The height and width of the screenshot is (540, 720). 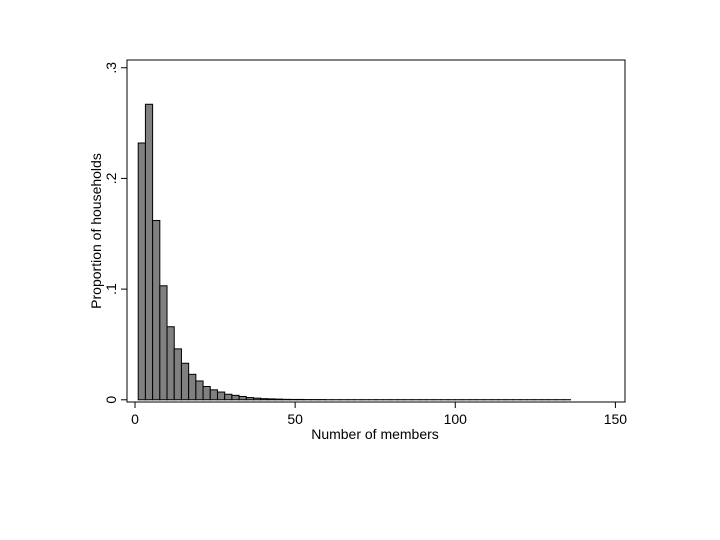 What do you see at coordinates (111, 68) in the screenshot?
I see `y-tick-label: .3` at bounding box center [111, 68].